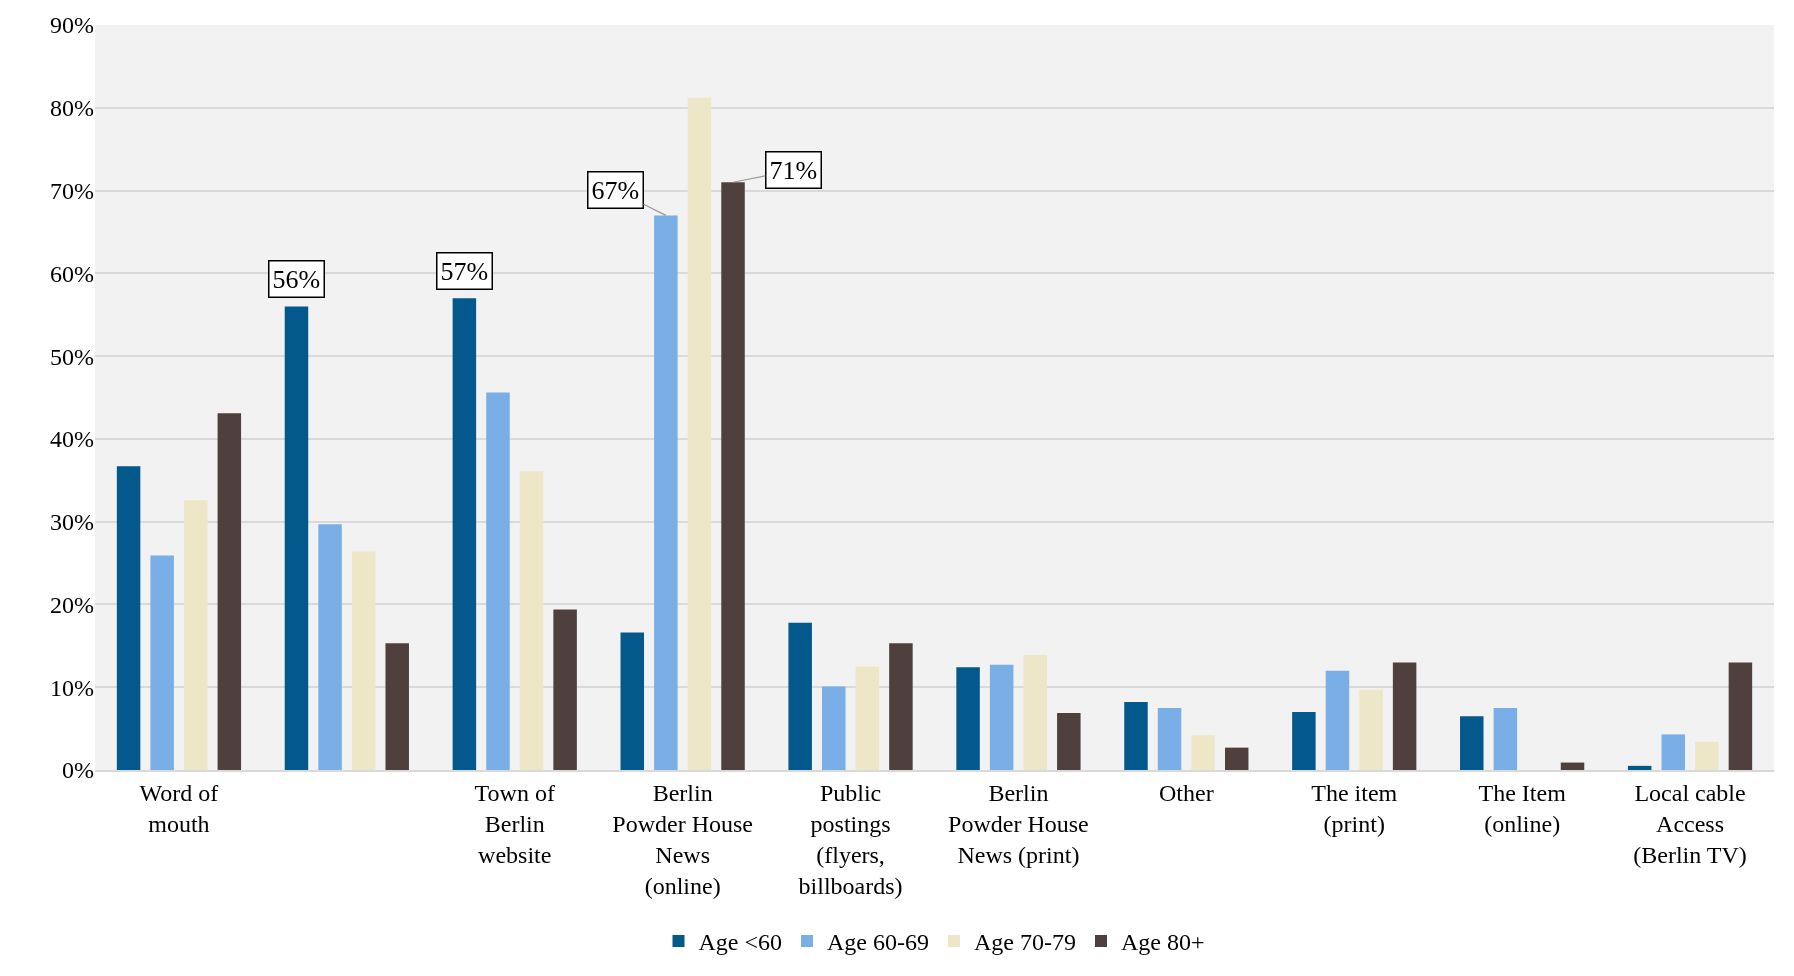 The image size is (1794, 976). Describe the element at coordinates (78, 770) in the screenshot. I see `y-tick-label: 0%` at that location.